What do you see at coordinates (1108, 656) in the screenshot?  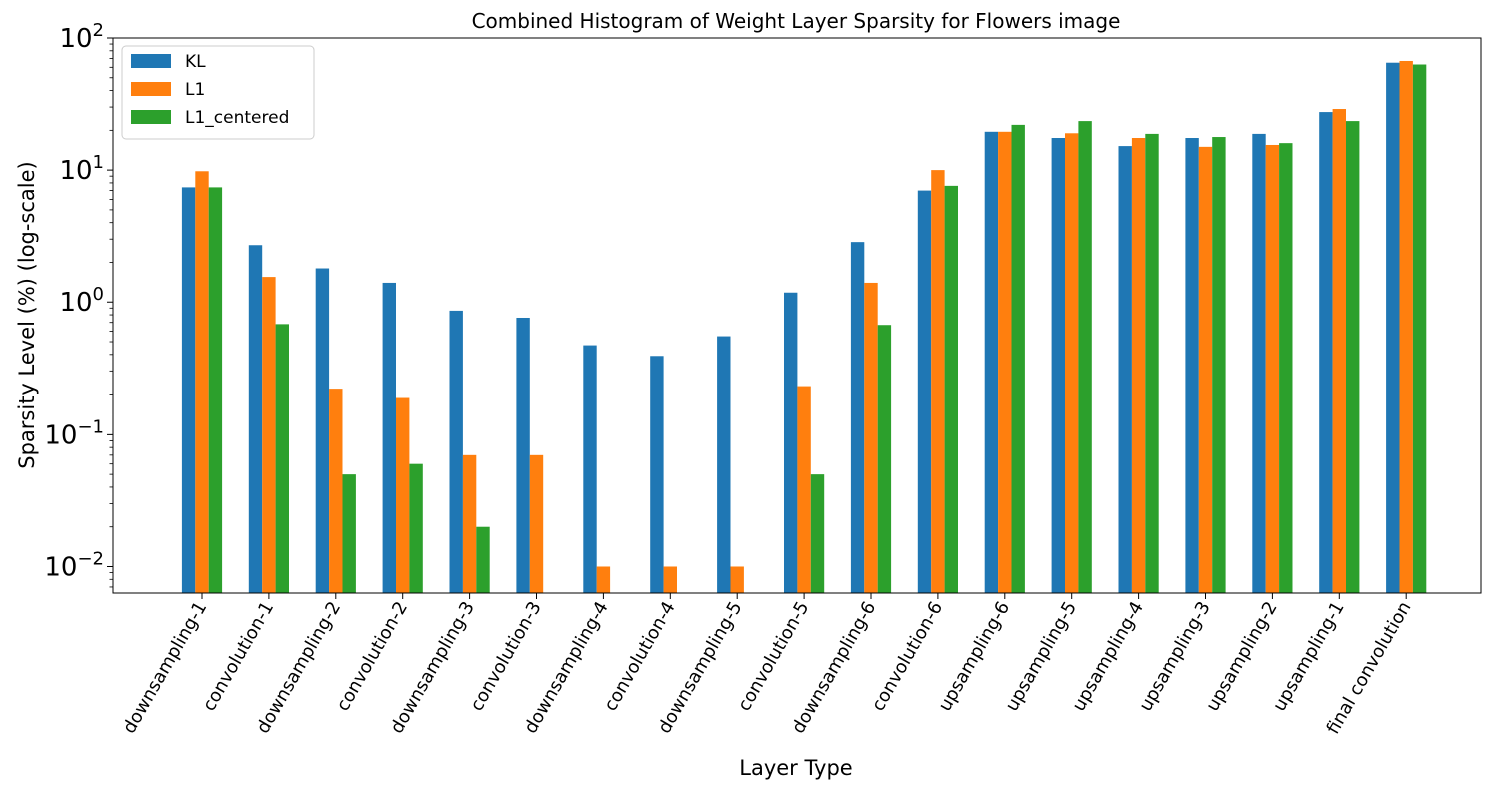 I see `x-tick-label: upsampling-4` at bounding box center [1108, 656].